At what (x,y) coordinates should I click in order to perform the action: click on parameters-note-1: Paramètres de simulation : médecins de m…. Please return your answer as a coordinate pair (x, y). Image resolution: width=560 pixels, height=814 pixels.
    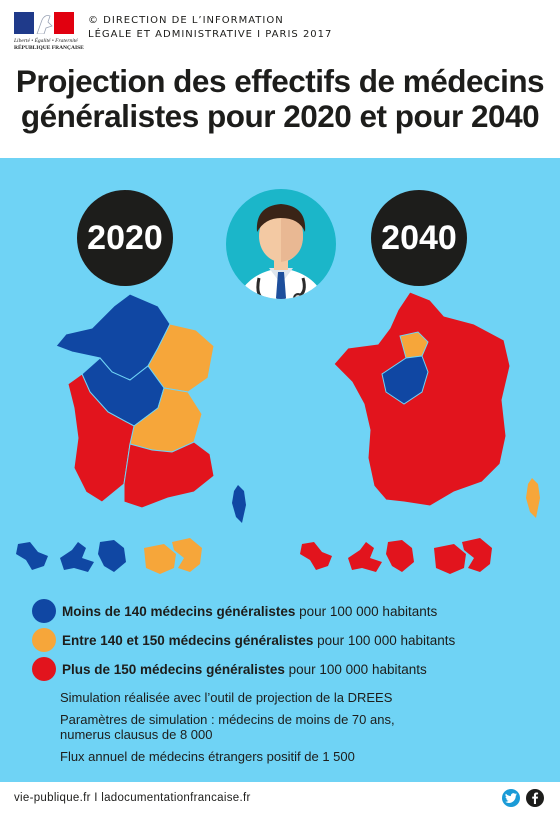
    Looking at the image, I should click on (227, 719).